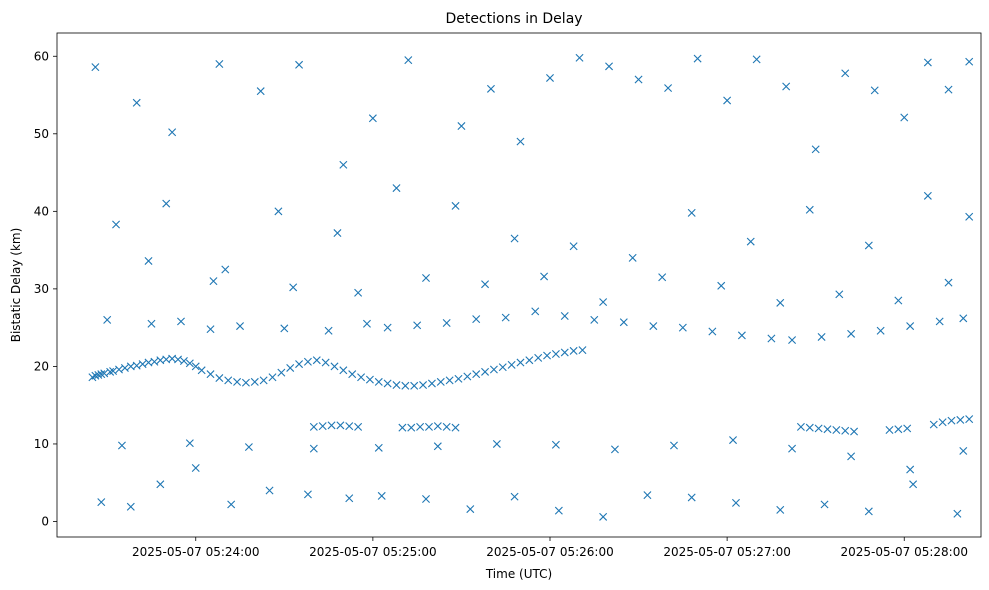 Image resolution: width=989 pixels, height=590 pixels. Describe the element at coordinates (45, 521) in the screenshot. I see `y-tick-label: 0` at that location.